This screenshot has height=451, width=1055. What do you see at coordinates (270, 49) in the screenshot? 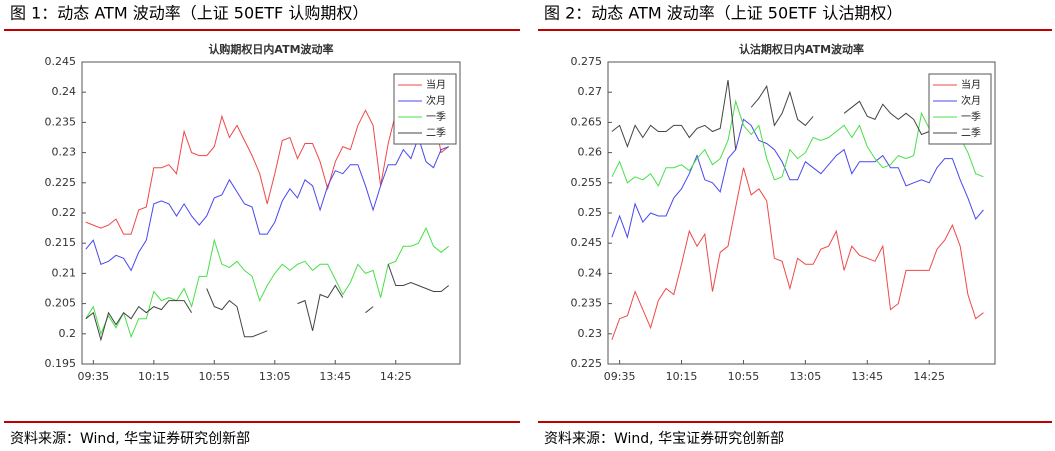
I see `chart-title: 认购期权日内ATM波动率` at bounding box center [270, 49].